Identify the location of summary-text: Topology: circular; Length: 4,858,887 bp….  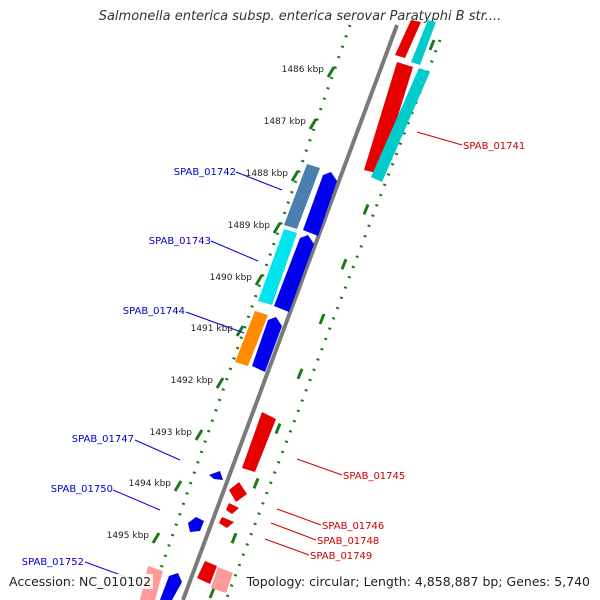
(418, 581).